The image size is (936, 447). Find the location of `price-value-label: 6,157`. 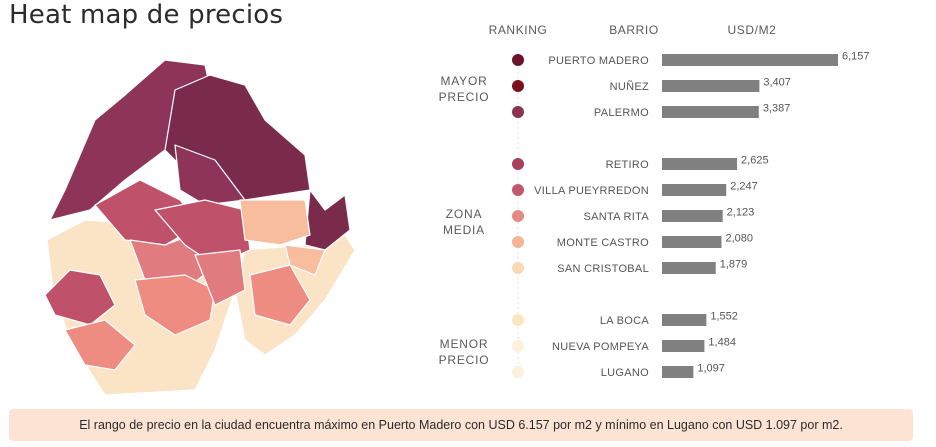

price-value-label: 6,157 is located at coordinates (856, 57).